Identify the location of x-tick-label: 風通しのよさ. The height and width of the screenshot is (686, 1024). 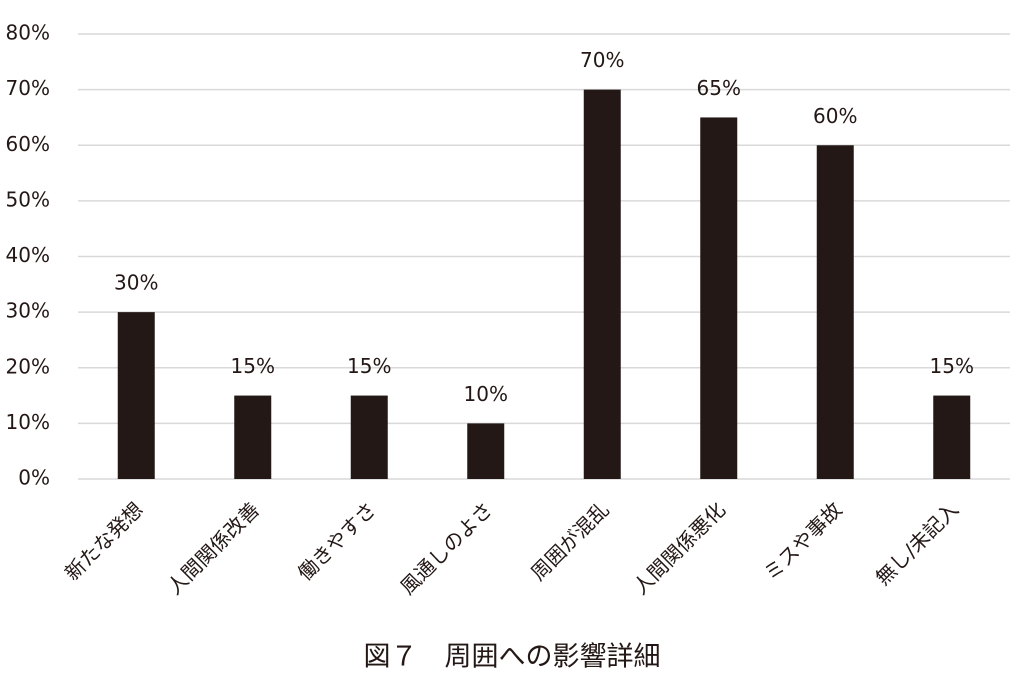
(446, 548).